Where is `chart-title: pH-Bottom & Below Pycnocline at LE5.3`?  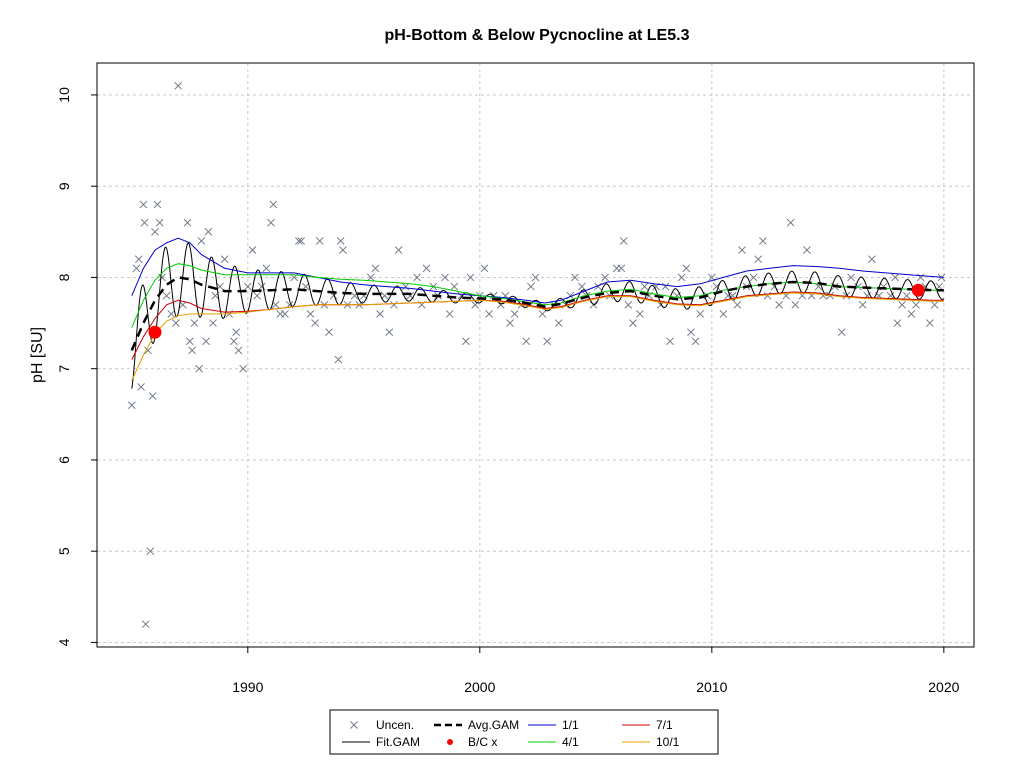
chart-title: pH-Bottom & Below Pycnocline at LE5.3 is located at coordinates (537, 35).